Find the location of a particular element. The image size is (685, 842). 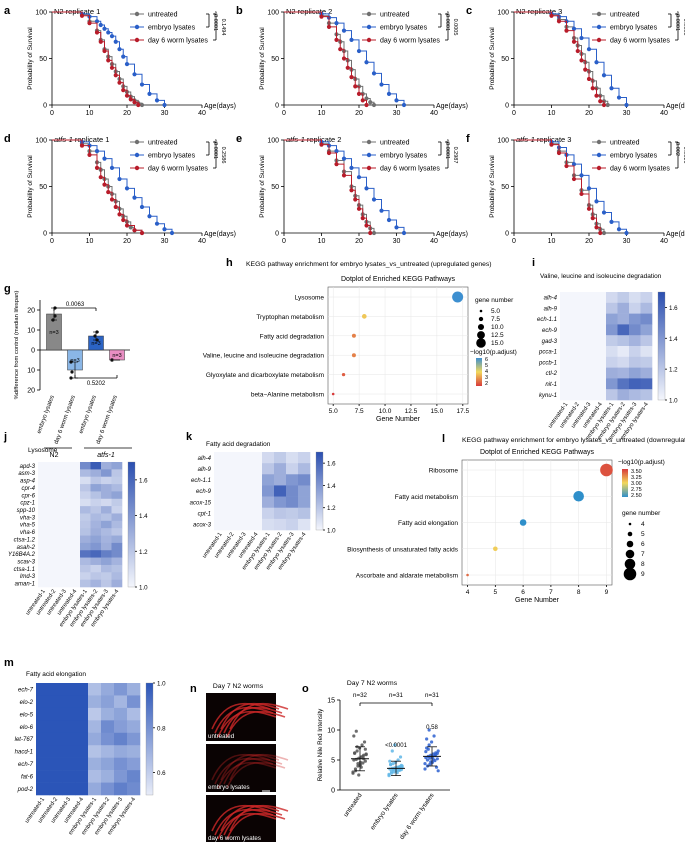

pathway-label-h-2: Fatty acid degradation is located at coordinates (292, 336).